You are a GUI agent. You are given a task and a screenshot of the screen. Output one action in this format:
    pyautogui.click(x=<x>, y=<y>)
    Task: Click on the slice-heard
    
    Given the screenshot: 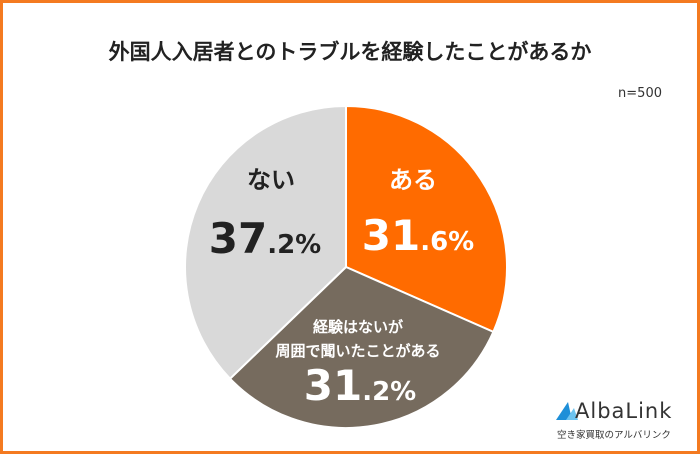 What is the action you would take?
    pyautogui.click(x=361, y=347)
    